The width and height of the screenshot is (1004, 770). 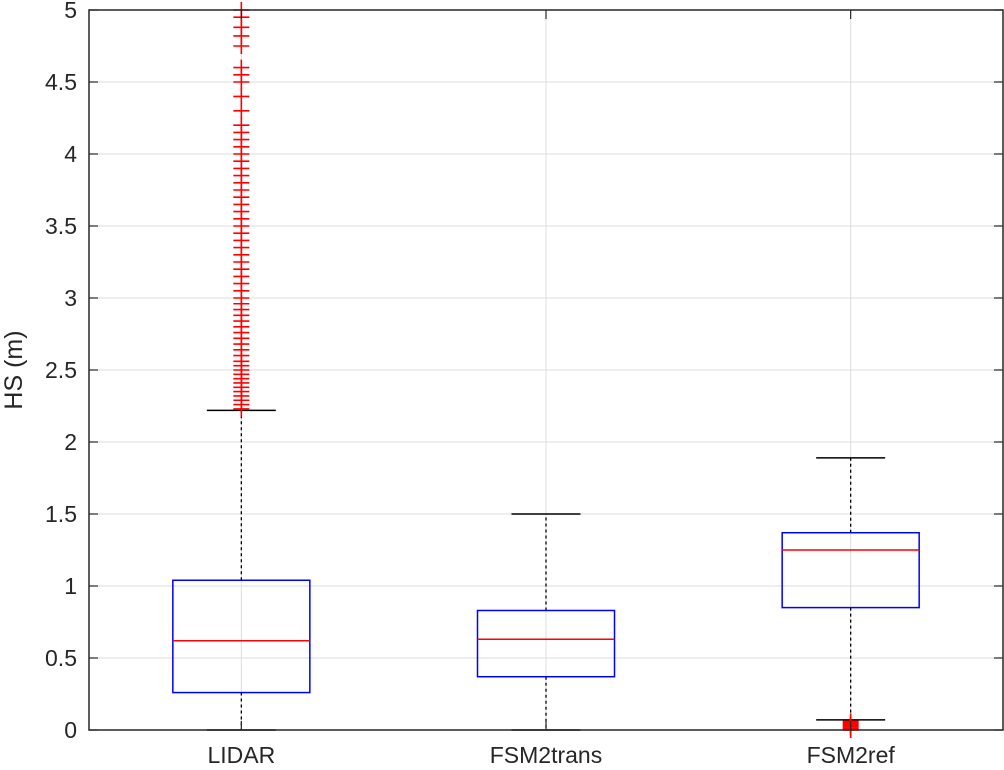 I want to click on y-tick-label: 0.5, so click(x=61, y=658).